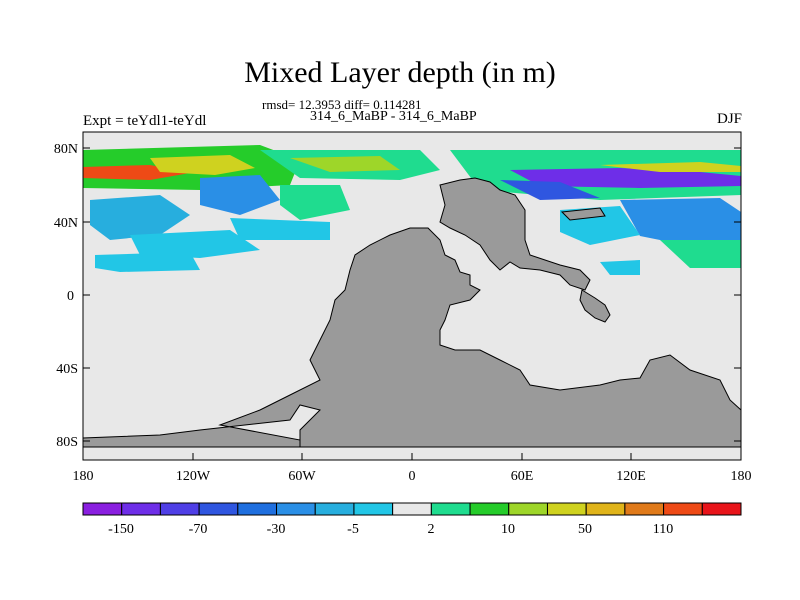 The height and width of the screenshot is (600, 800). Describe the element at coordinates (240, 195) in the screenshot. I see `anomaly-blue-atlantic` at that location.